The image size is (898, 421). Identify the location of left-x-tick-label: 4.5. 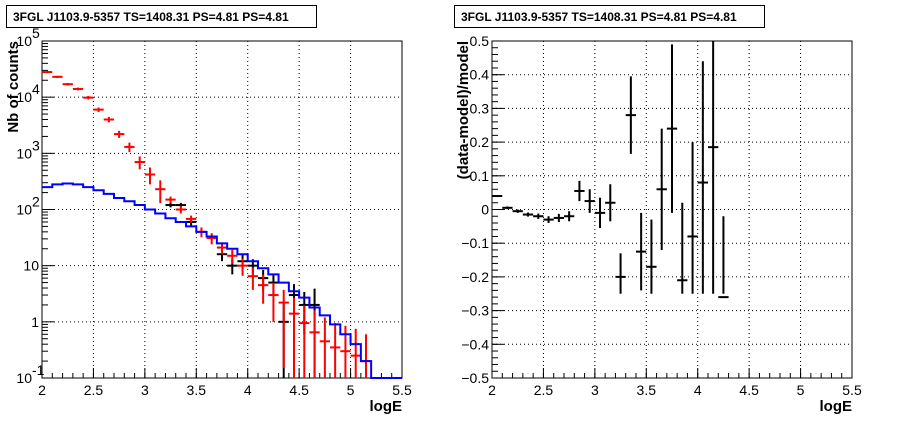
(299, 390).